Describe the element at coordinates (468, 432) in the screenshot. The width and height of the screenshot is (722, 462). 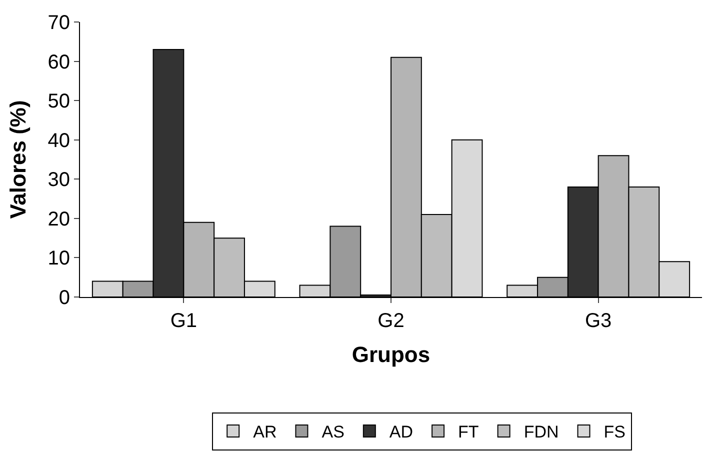
I see `legend-label: FT` at that location.